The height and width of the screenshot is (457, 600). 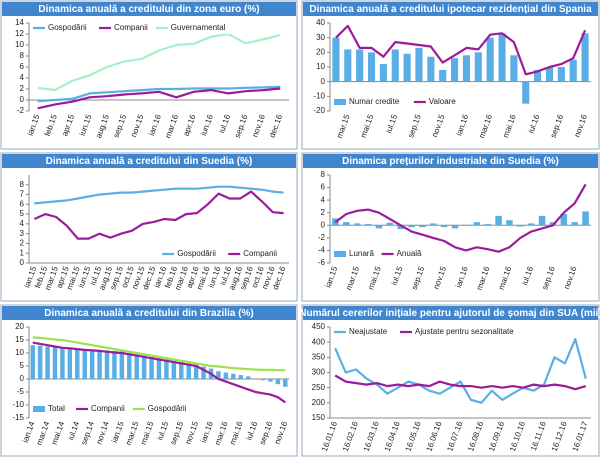 I want to click on y-tick-label: 200, so click(x=319, y=402).